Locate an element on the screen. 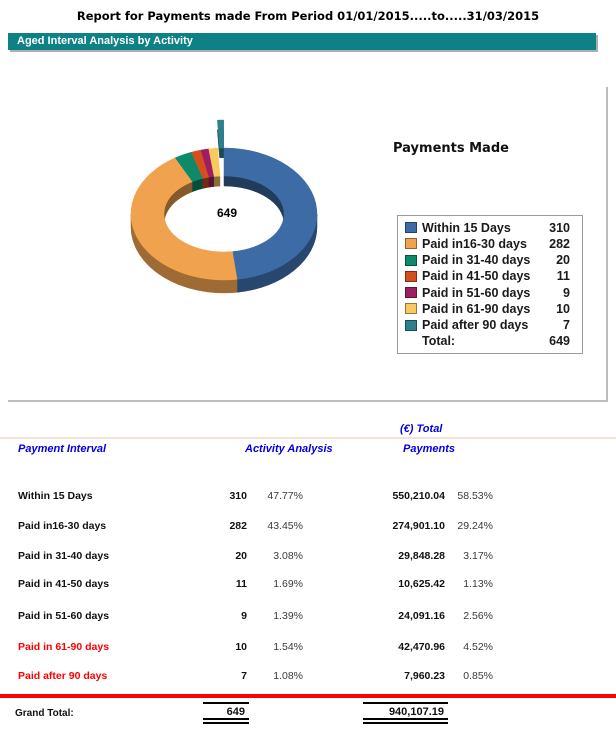 The height and width of the screenshot is (750, 616). donut-exploded-segment is located at coordinates (220, 134).